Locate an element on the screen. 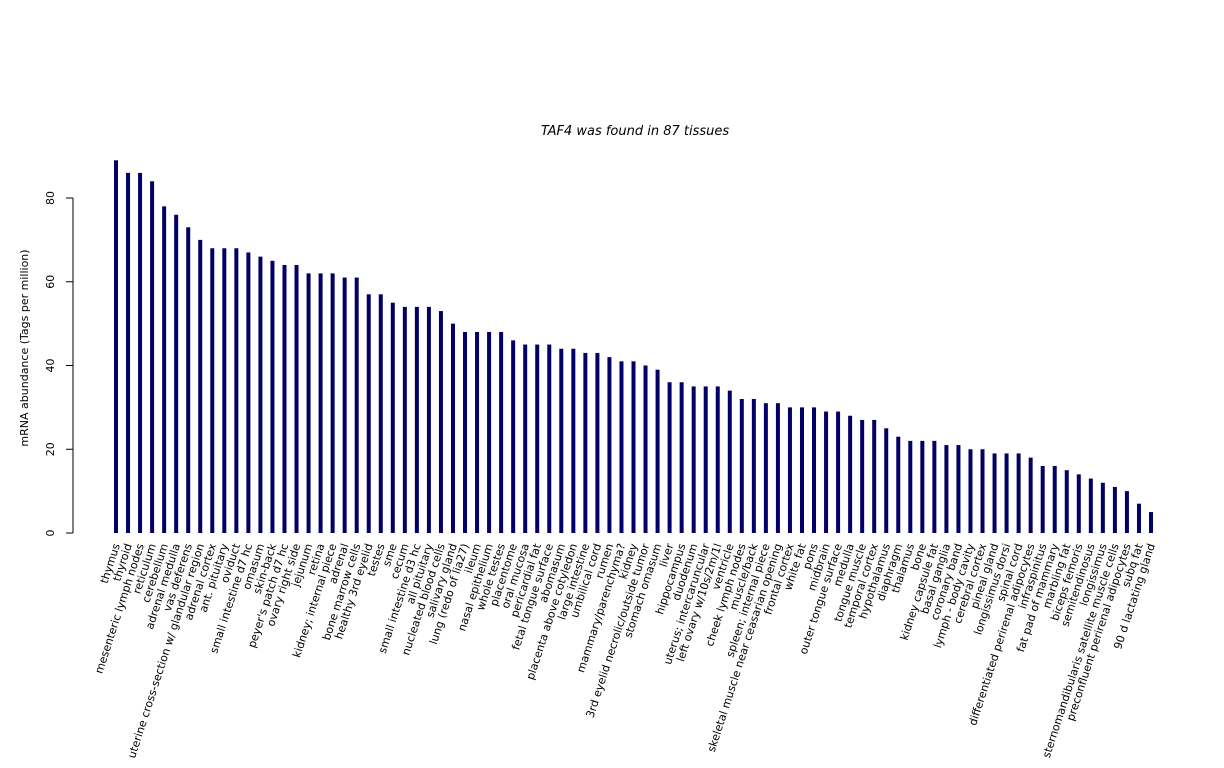 The height and width of the screenshot is (768, 1224). y-ticks: 0 20 40 60 80 is located at coordinates (58, 364).